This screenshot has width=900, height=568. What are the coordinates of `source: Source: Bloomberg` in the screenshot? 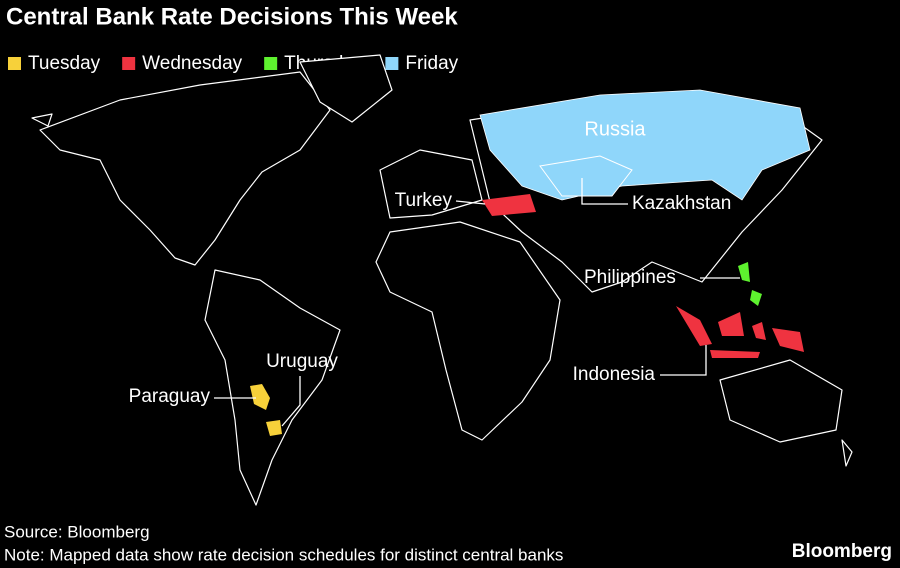 It's located at (77, 531).